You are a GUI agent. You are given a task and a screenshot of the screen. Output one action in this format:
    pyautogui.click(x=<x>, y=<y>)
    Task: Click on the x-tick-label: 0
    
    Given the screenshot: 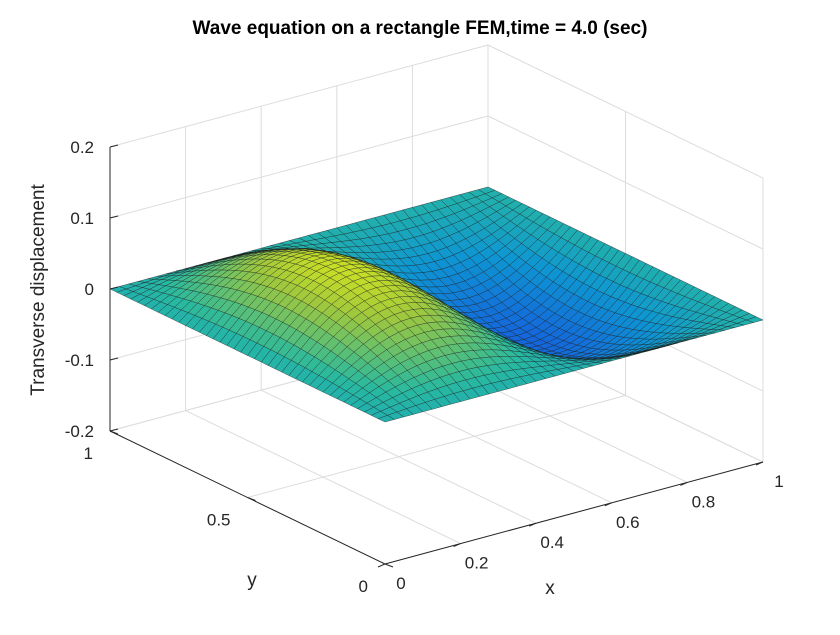 What is the action you would take?
    pyautogui.click(x=400, y=583)
    